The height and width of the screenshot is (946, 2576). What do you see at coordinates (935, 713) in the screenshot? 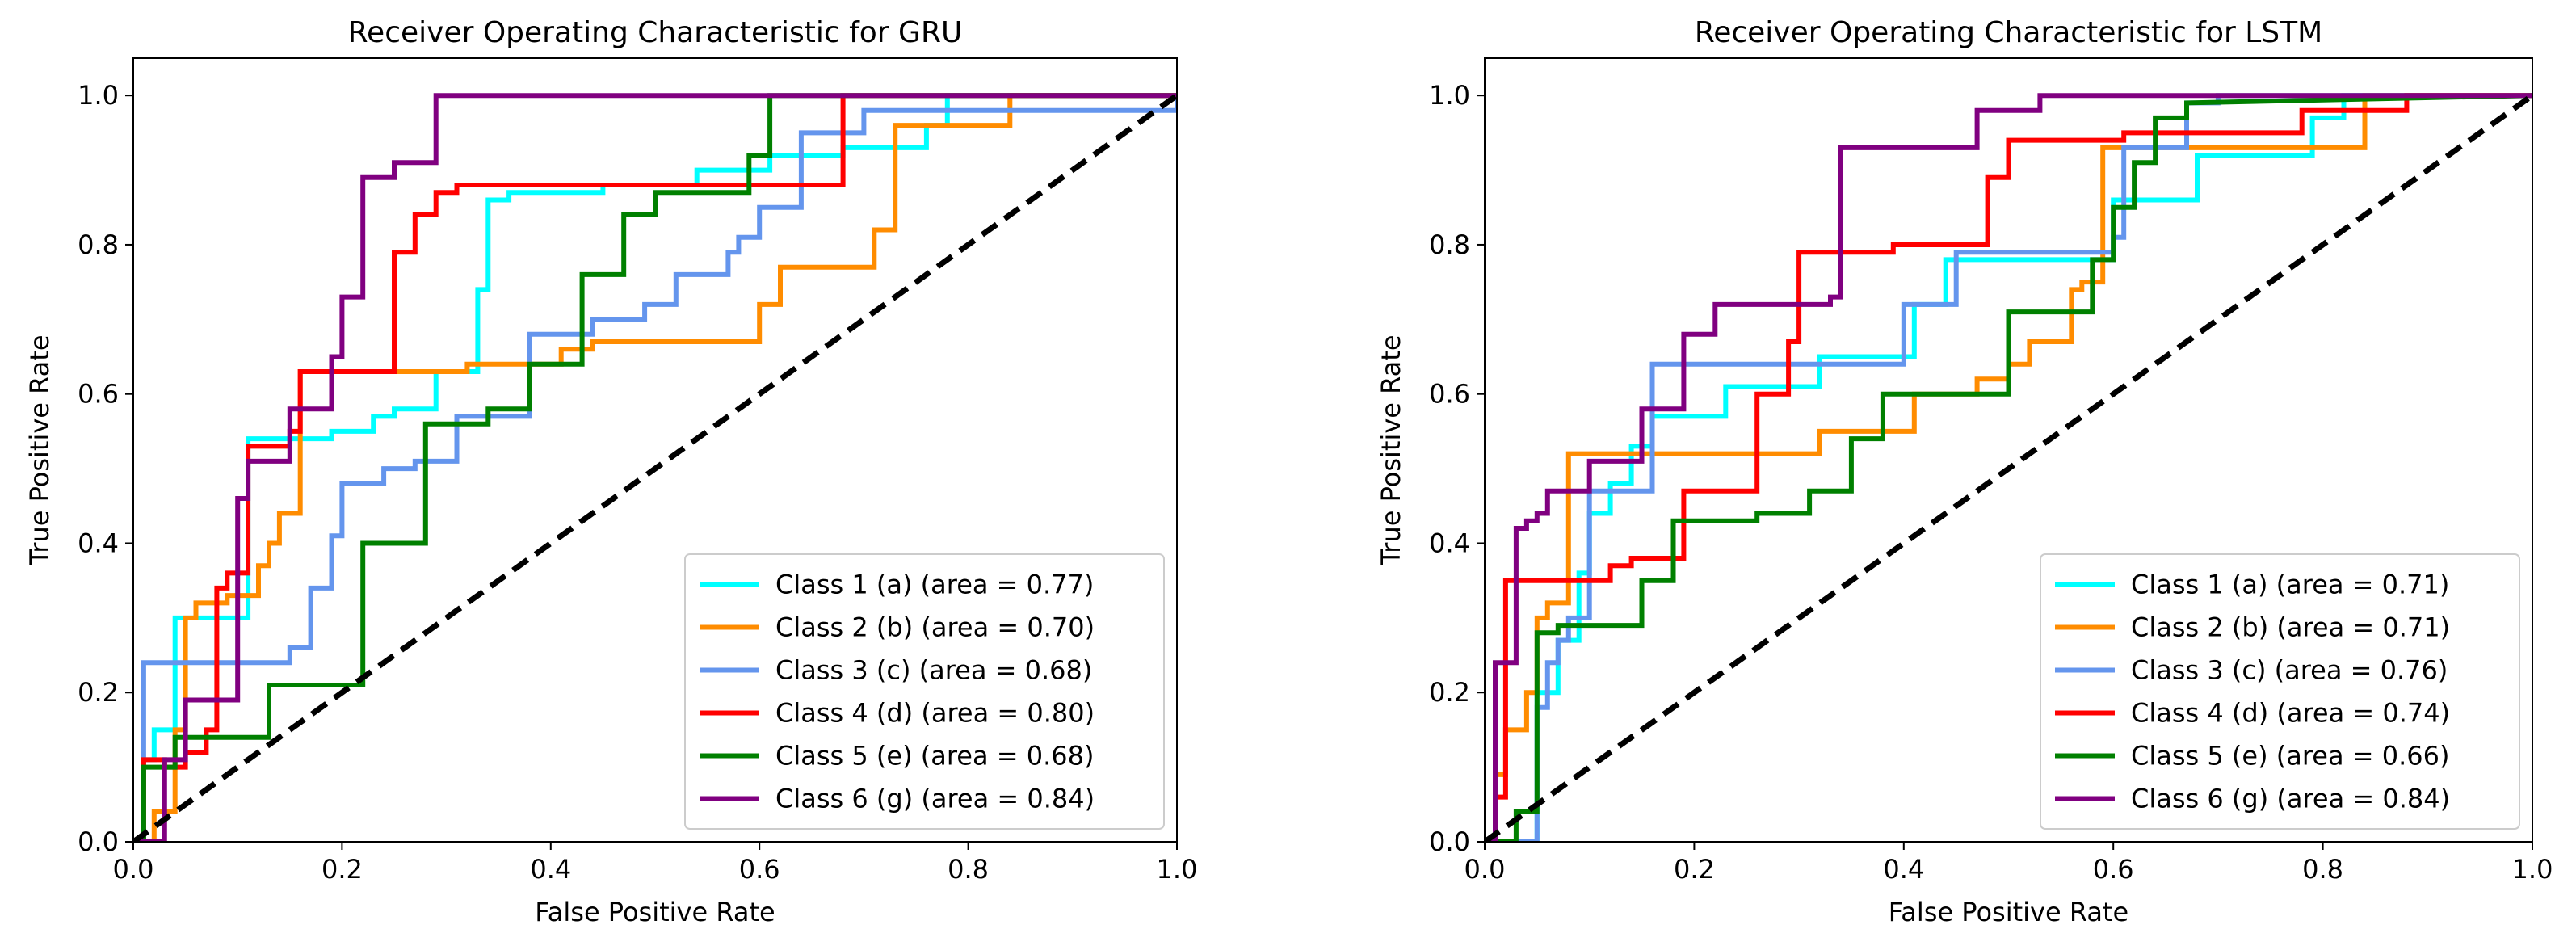
I see `legend-label: Class 4 (d) (area = 0.80)` at bounding box center [935, 713].